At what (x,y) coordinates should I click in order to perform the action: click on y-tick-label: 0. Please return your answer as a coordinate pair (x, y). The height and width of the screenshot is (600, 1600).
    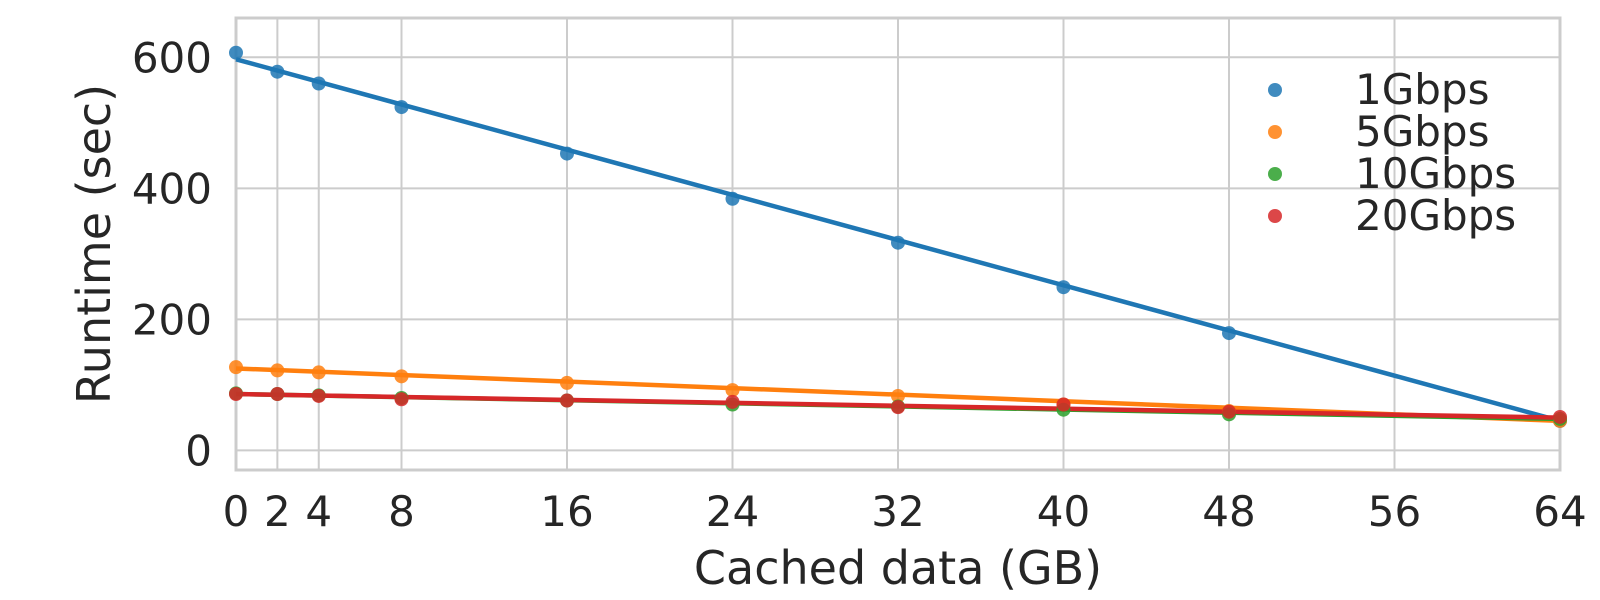
    Looking at the image, I should click on (198, 450).